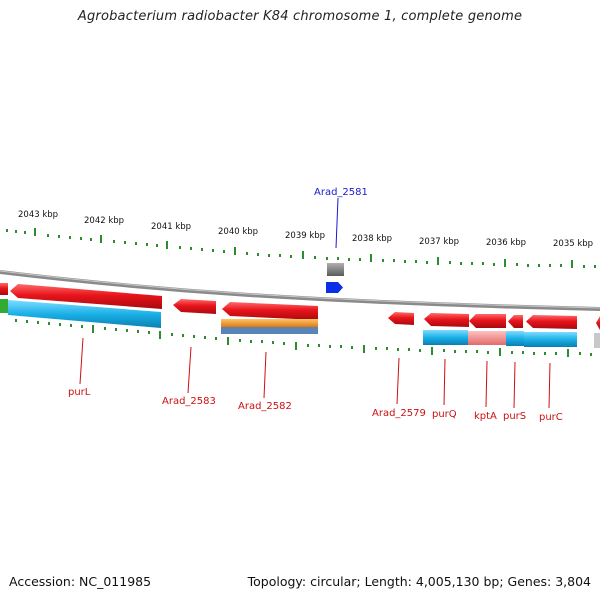  Describe the element at coordinates (341, 192) in the screenshot. I see `arad-2581-label: Arad_2581` at that location.